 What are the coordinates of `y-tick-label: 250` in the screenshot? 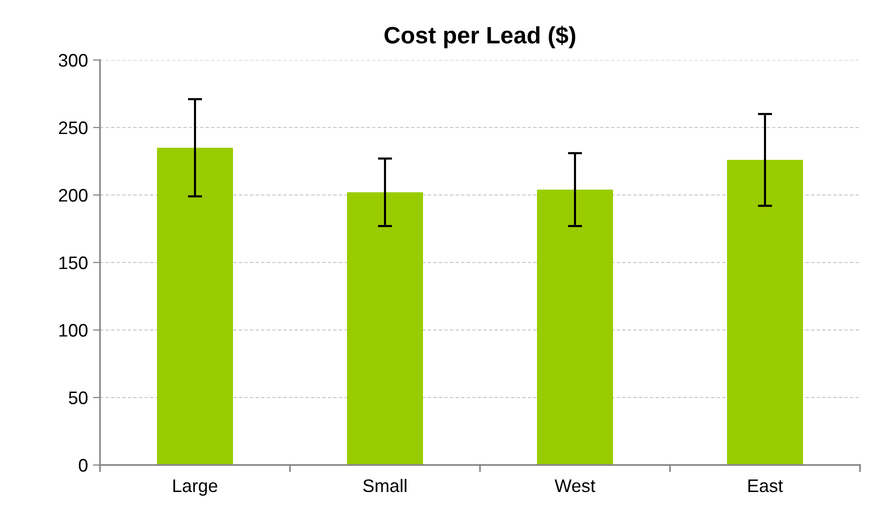 It's located at (73, 127).